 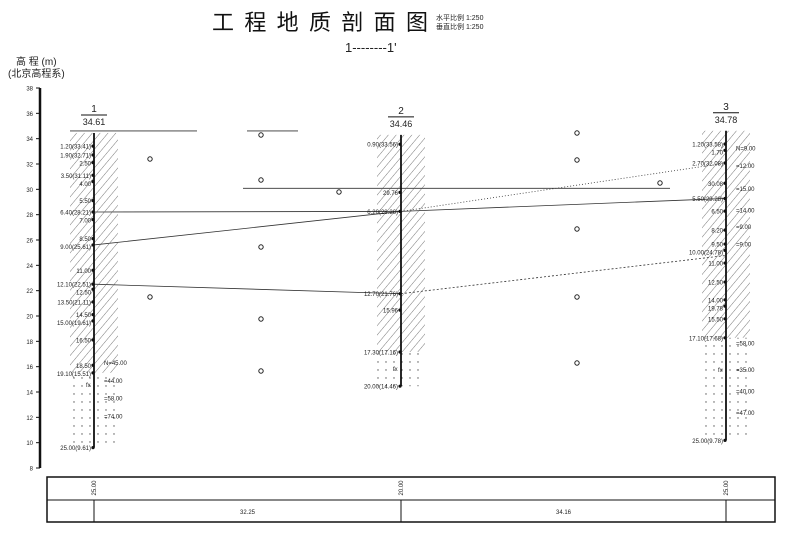 I want to click on depth-label: 14.00, so click(x=716, y=301).